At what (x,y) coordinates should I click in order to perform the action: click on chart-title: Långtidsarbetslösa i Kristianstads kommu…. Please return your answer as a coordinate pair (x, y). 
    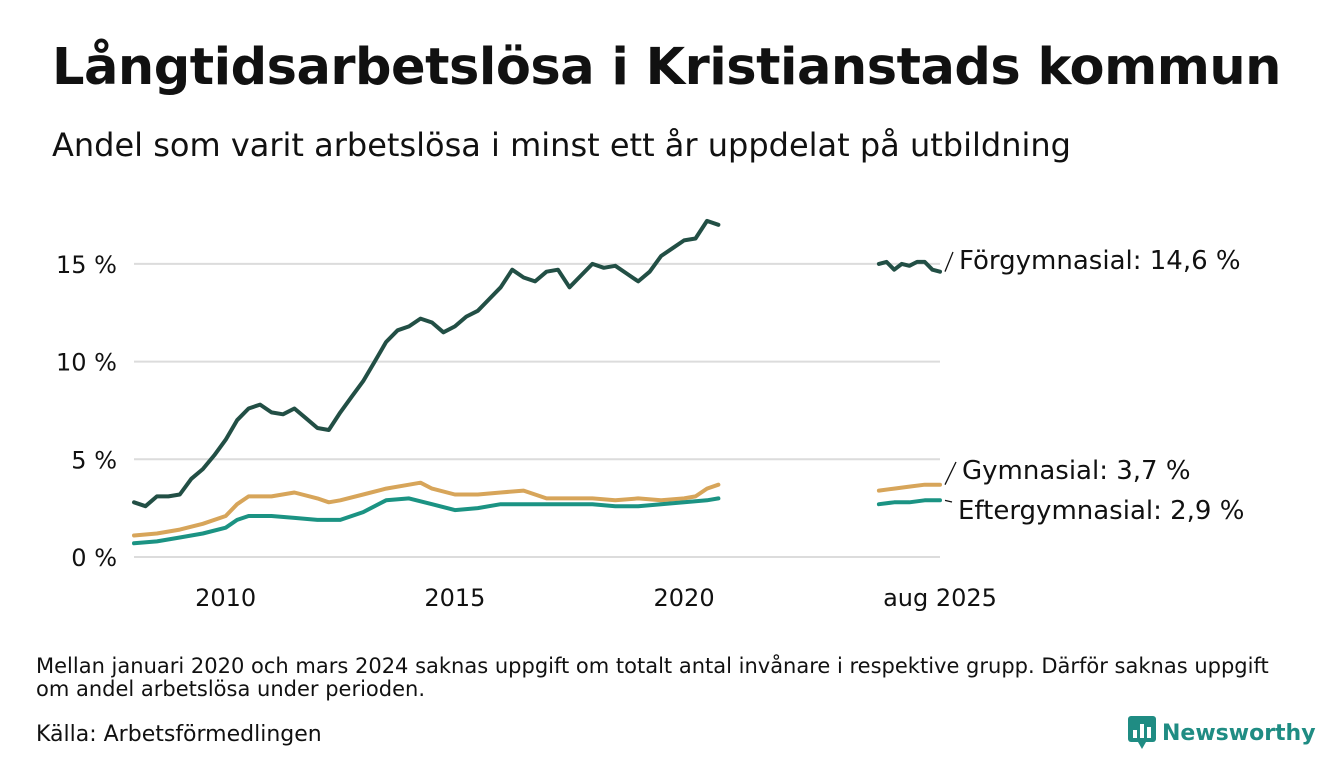
    Looking at the image, I should click on (666, 67).